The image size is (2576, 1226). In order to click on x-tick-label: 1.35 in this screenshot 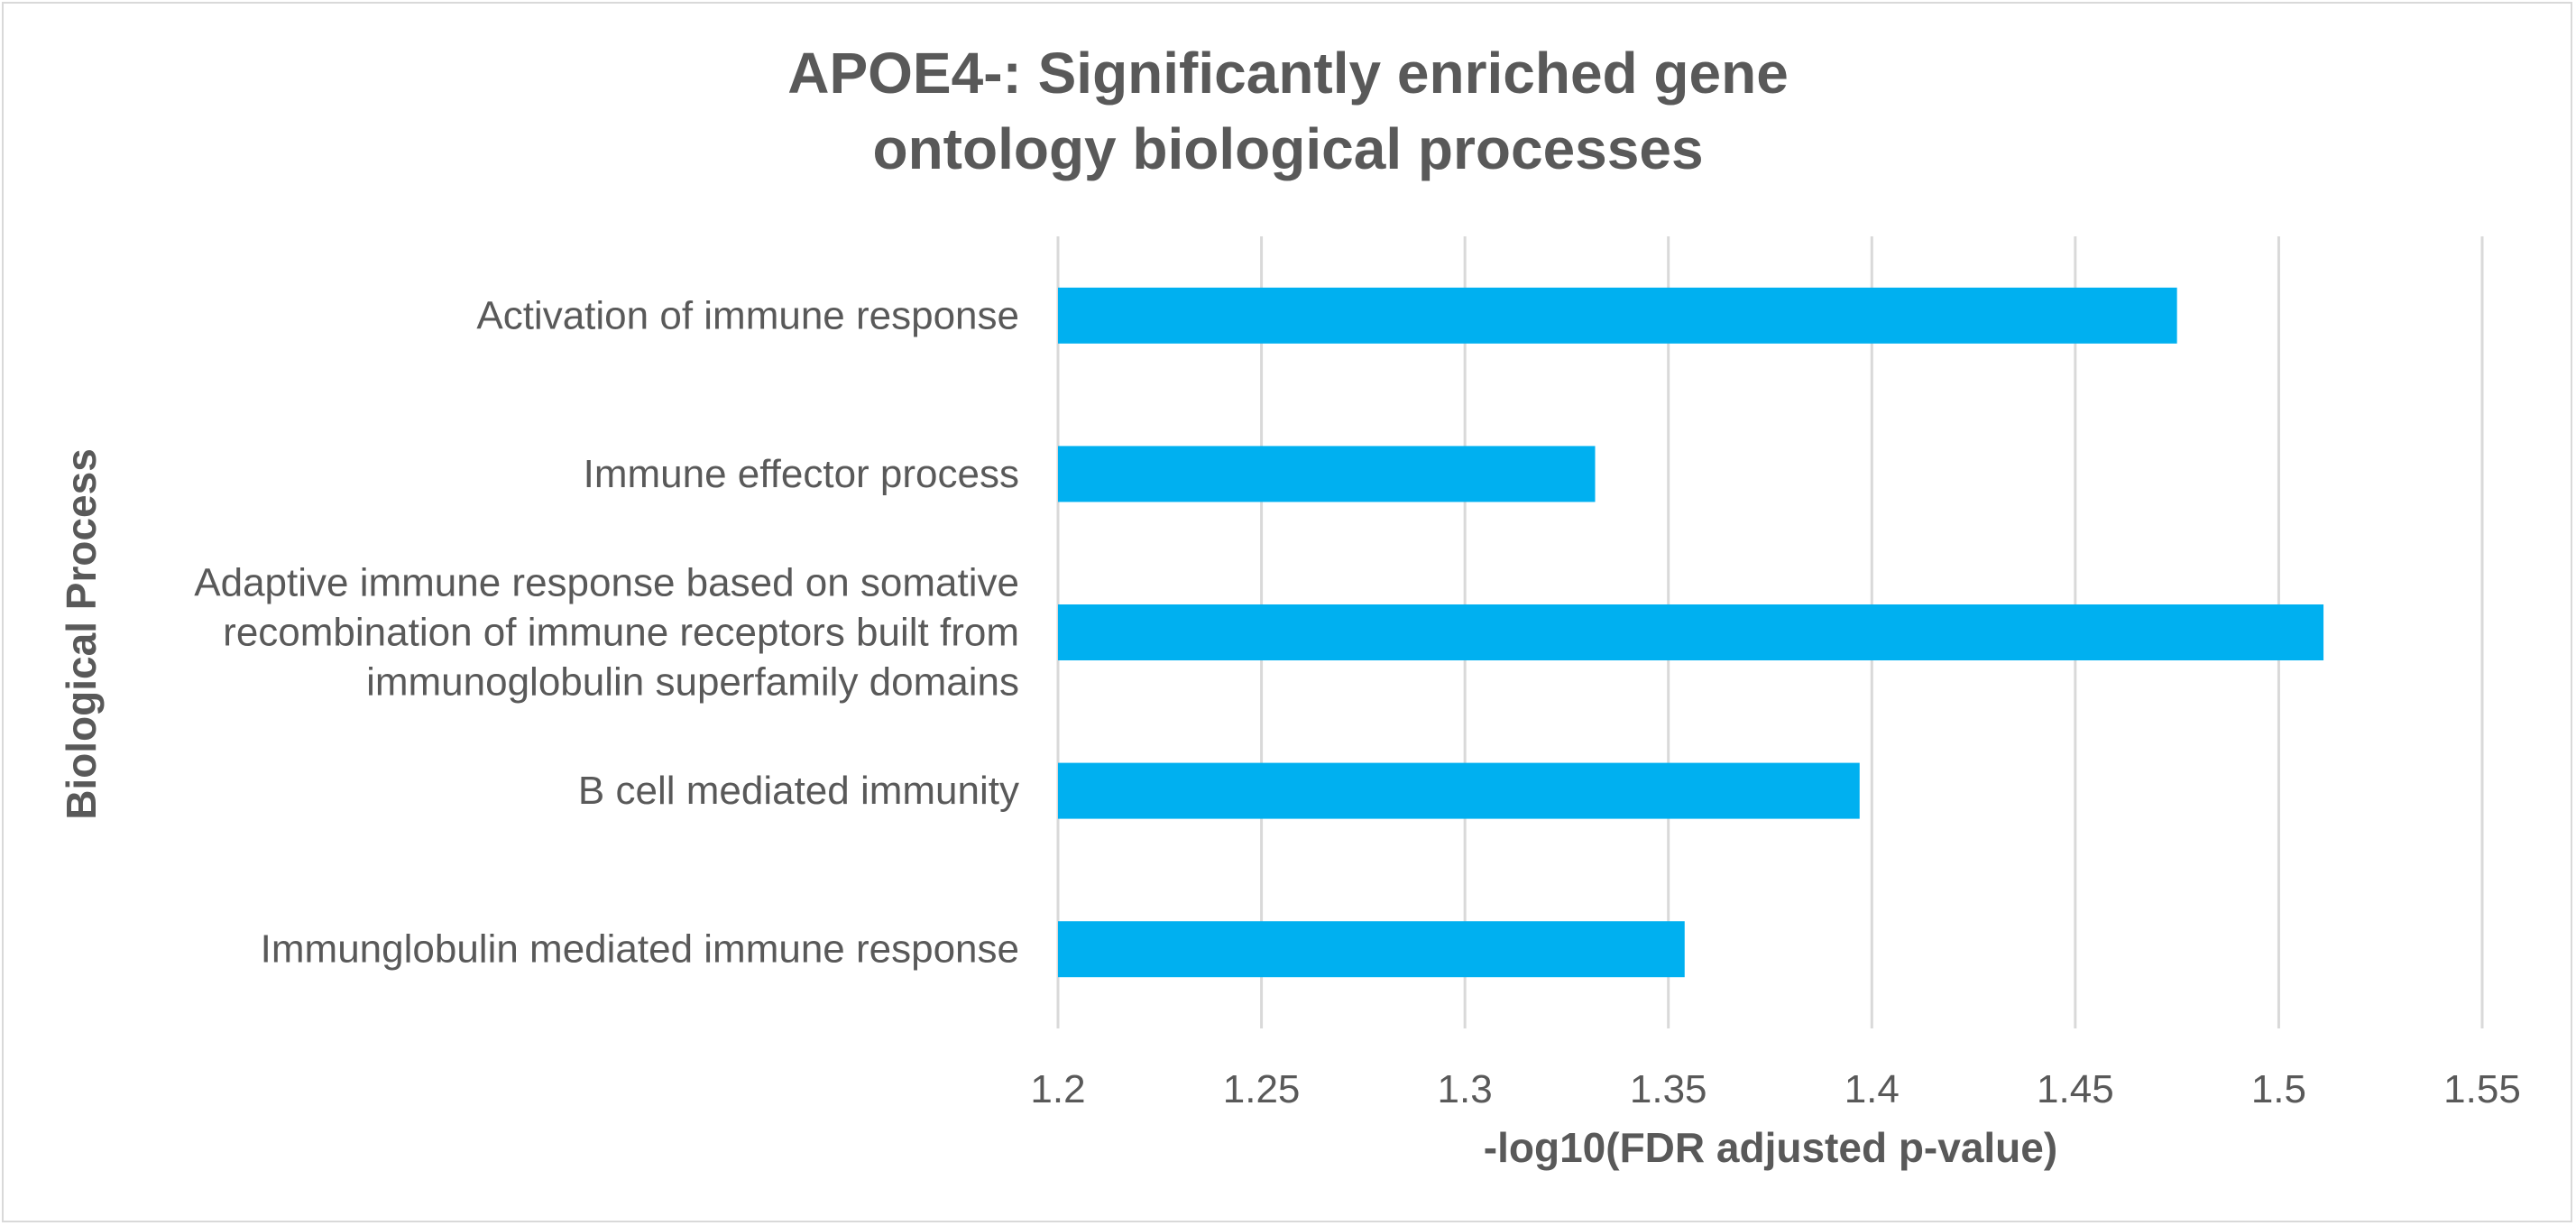, I will do `click(1668, 1089)`.